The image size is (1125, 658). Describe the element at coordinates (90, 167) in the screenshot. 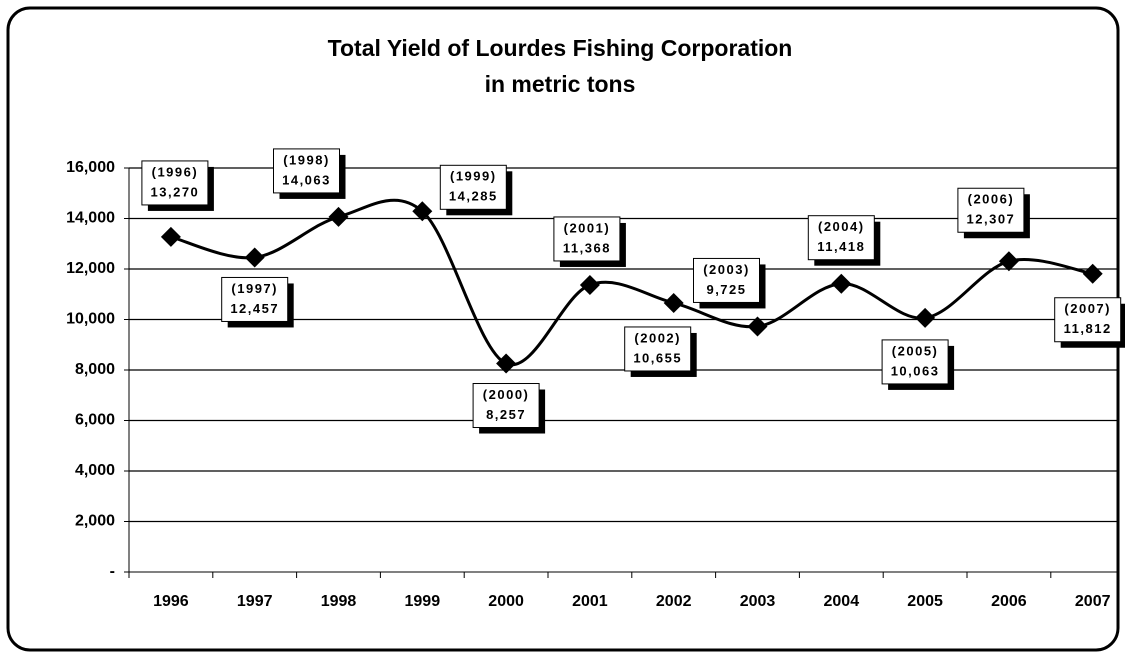

I see `y-tick-label: 16,000` at that location.